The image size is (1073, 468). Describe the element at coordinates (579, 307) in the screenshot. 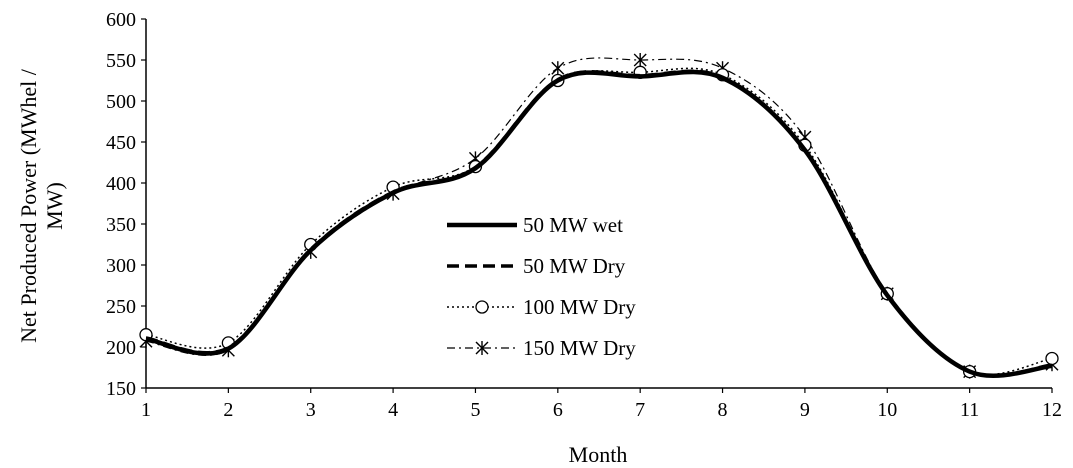

I see `legend-label: 100 MW Dry` at that location.